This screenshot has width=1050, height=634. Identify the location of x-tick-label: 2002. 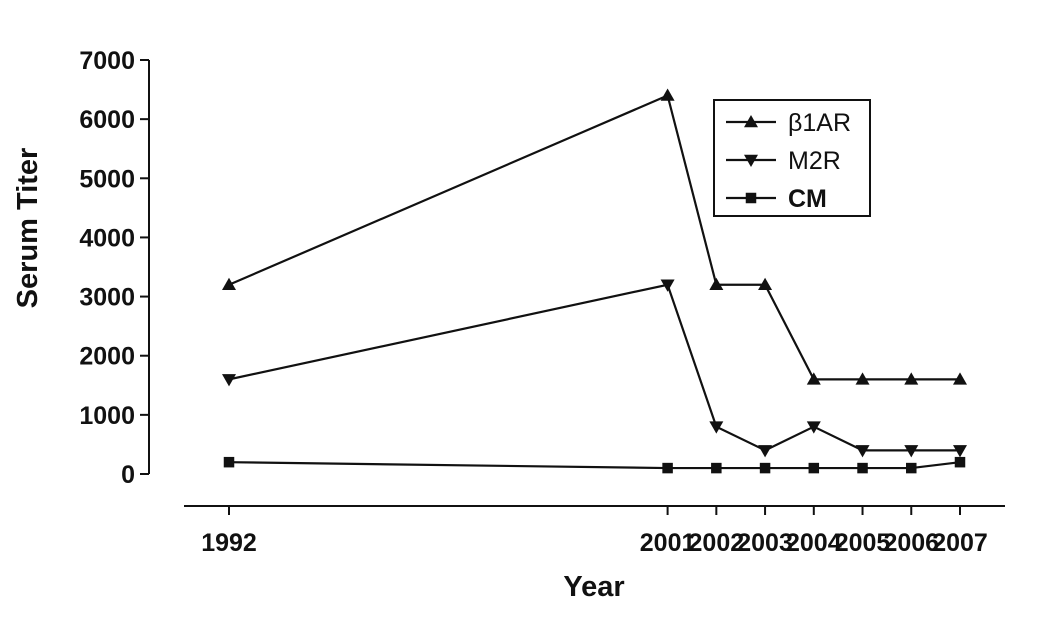
(717, 543).